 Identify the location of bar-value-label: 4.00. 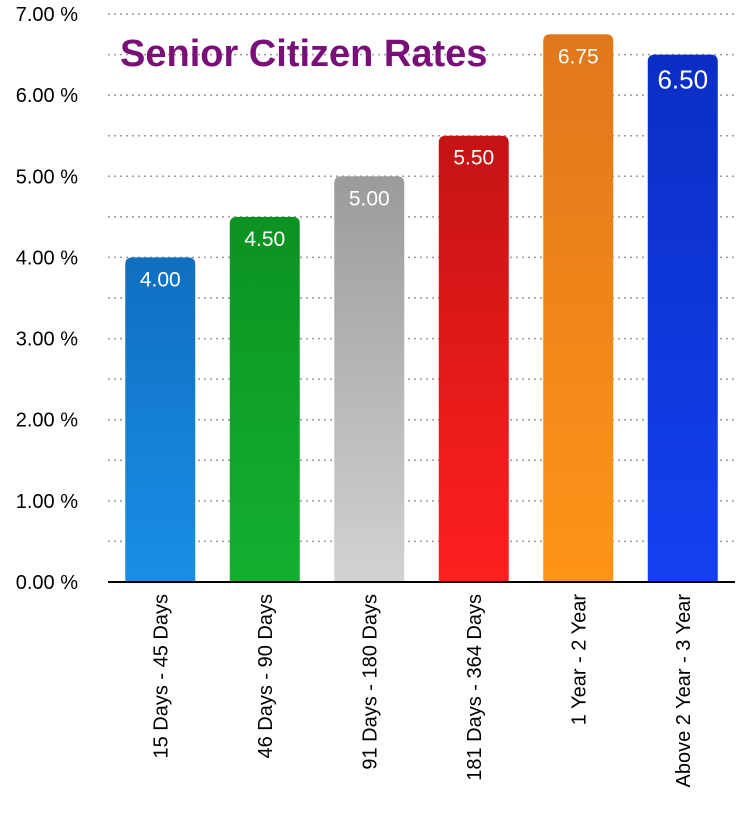
(160, 279).